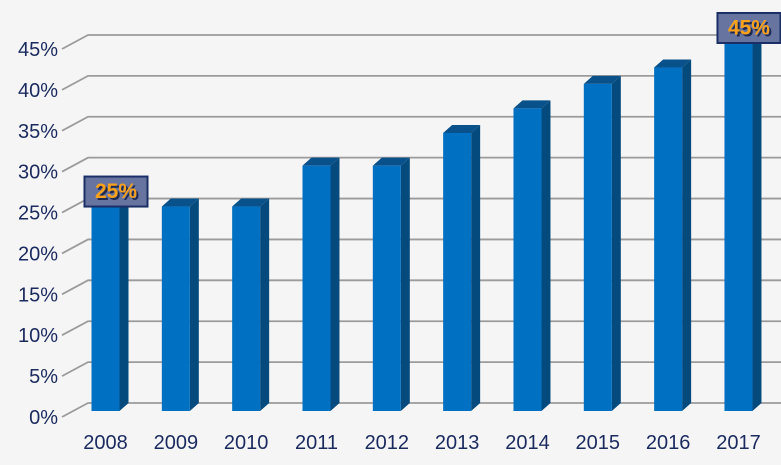 Image resolution: width=781 pixels, height=465 pixels. I want to click on y-tick-label-5%: 5%, so click(43, 377).